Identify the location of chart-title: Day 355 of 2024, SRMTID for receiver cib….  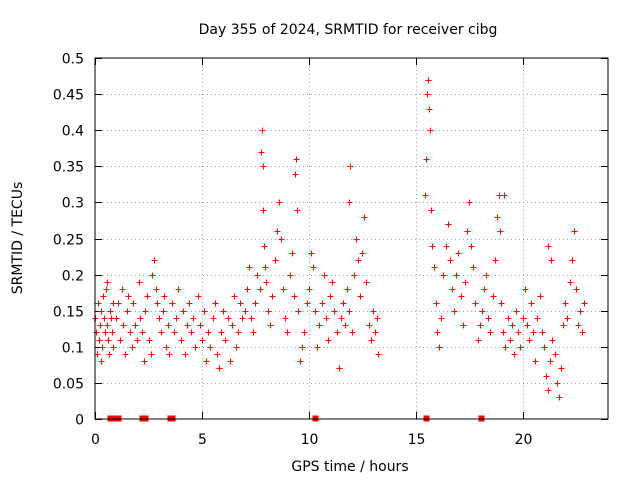
(348, 30).